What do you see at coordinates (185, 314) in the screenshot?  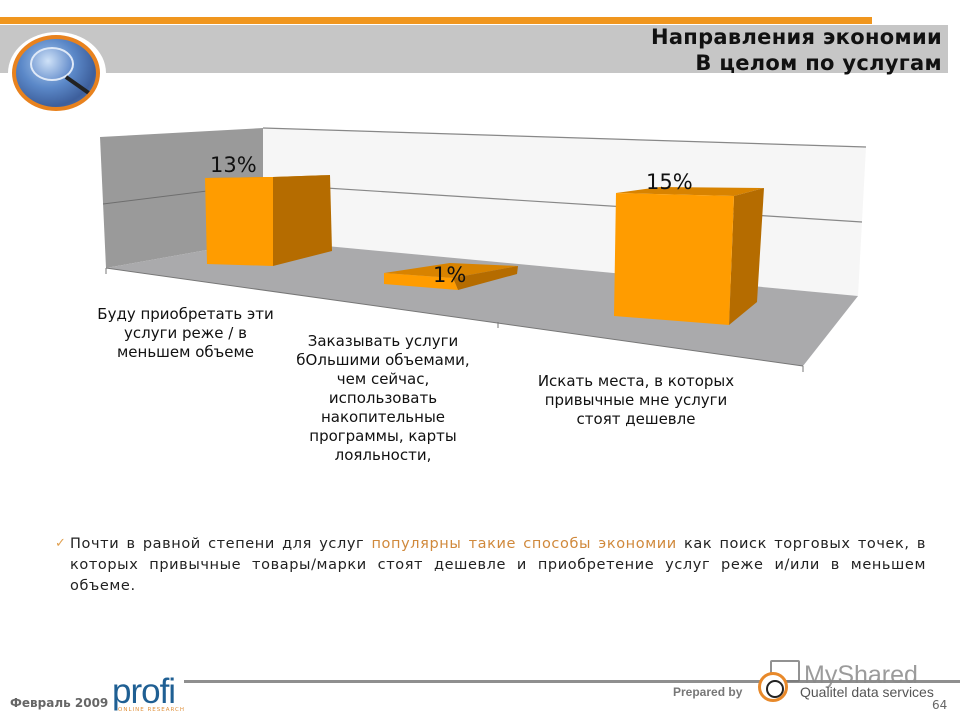 I see `label-line: Буду приобретать эти` at bounding box center [185, 314].